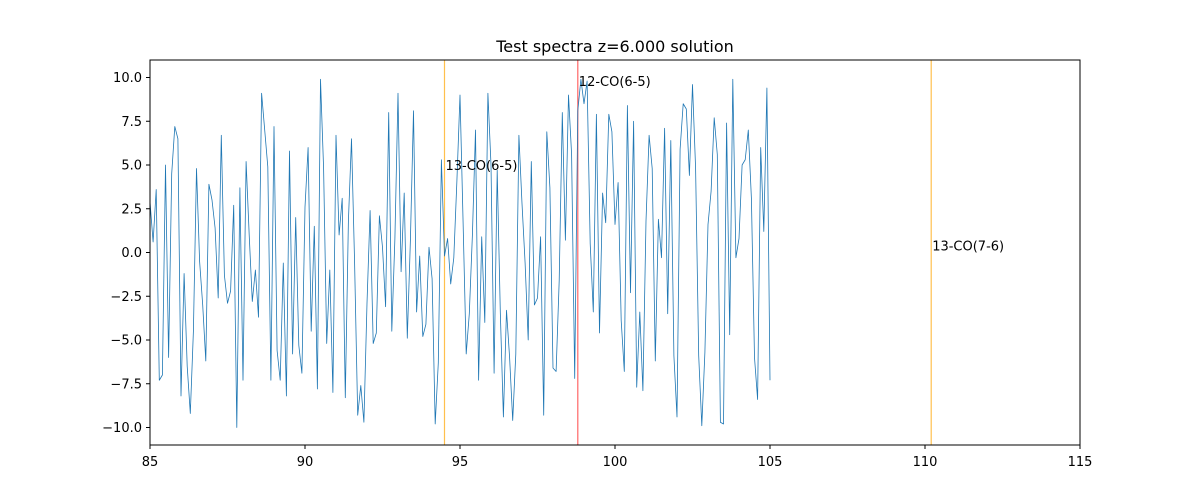 The image size is (1200, 500). What do you see at coordinates (770, 462) in the screenshot?
I see `x-tick-label: 105` at bounding box center [770, 462].